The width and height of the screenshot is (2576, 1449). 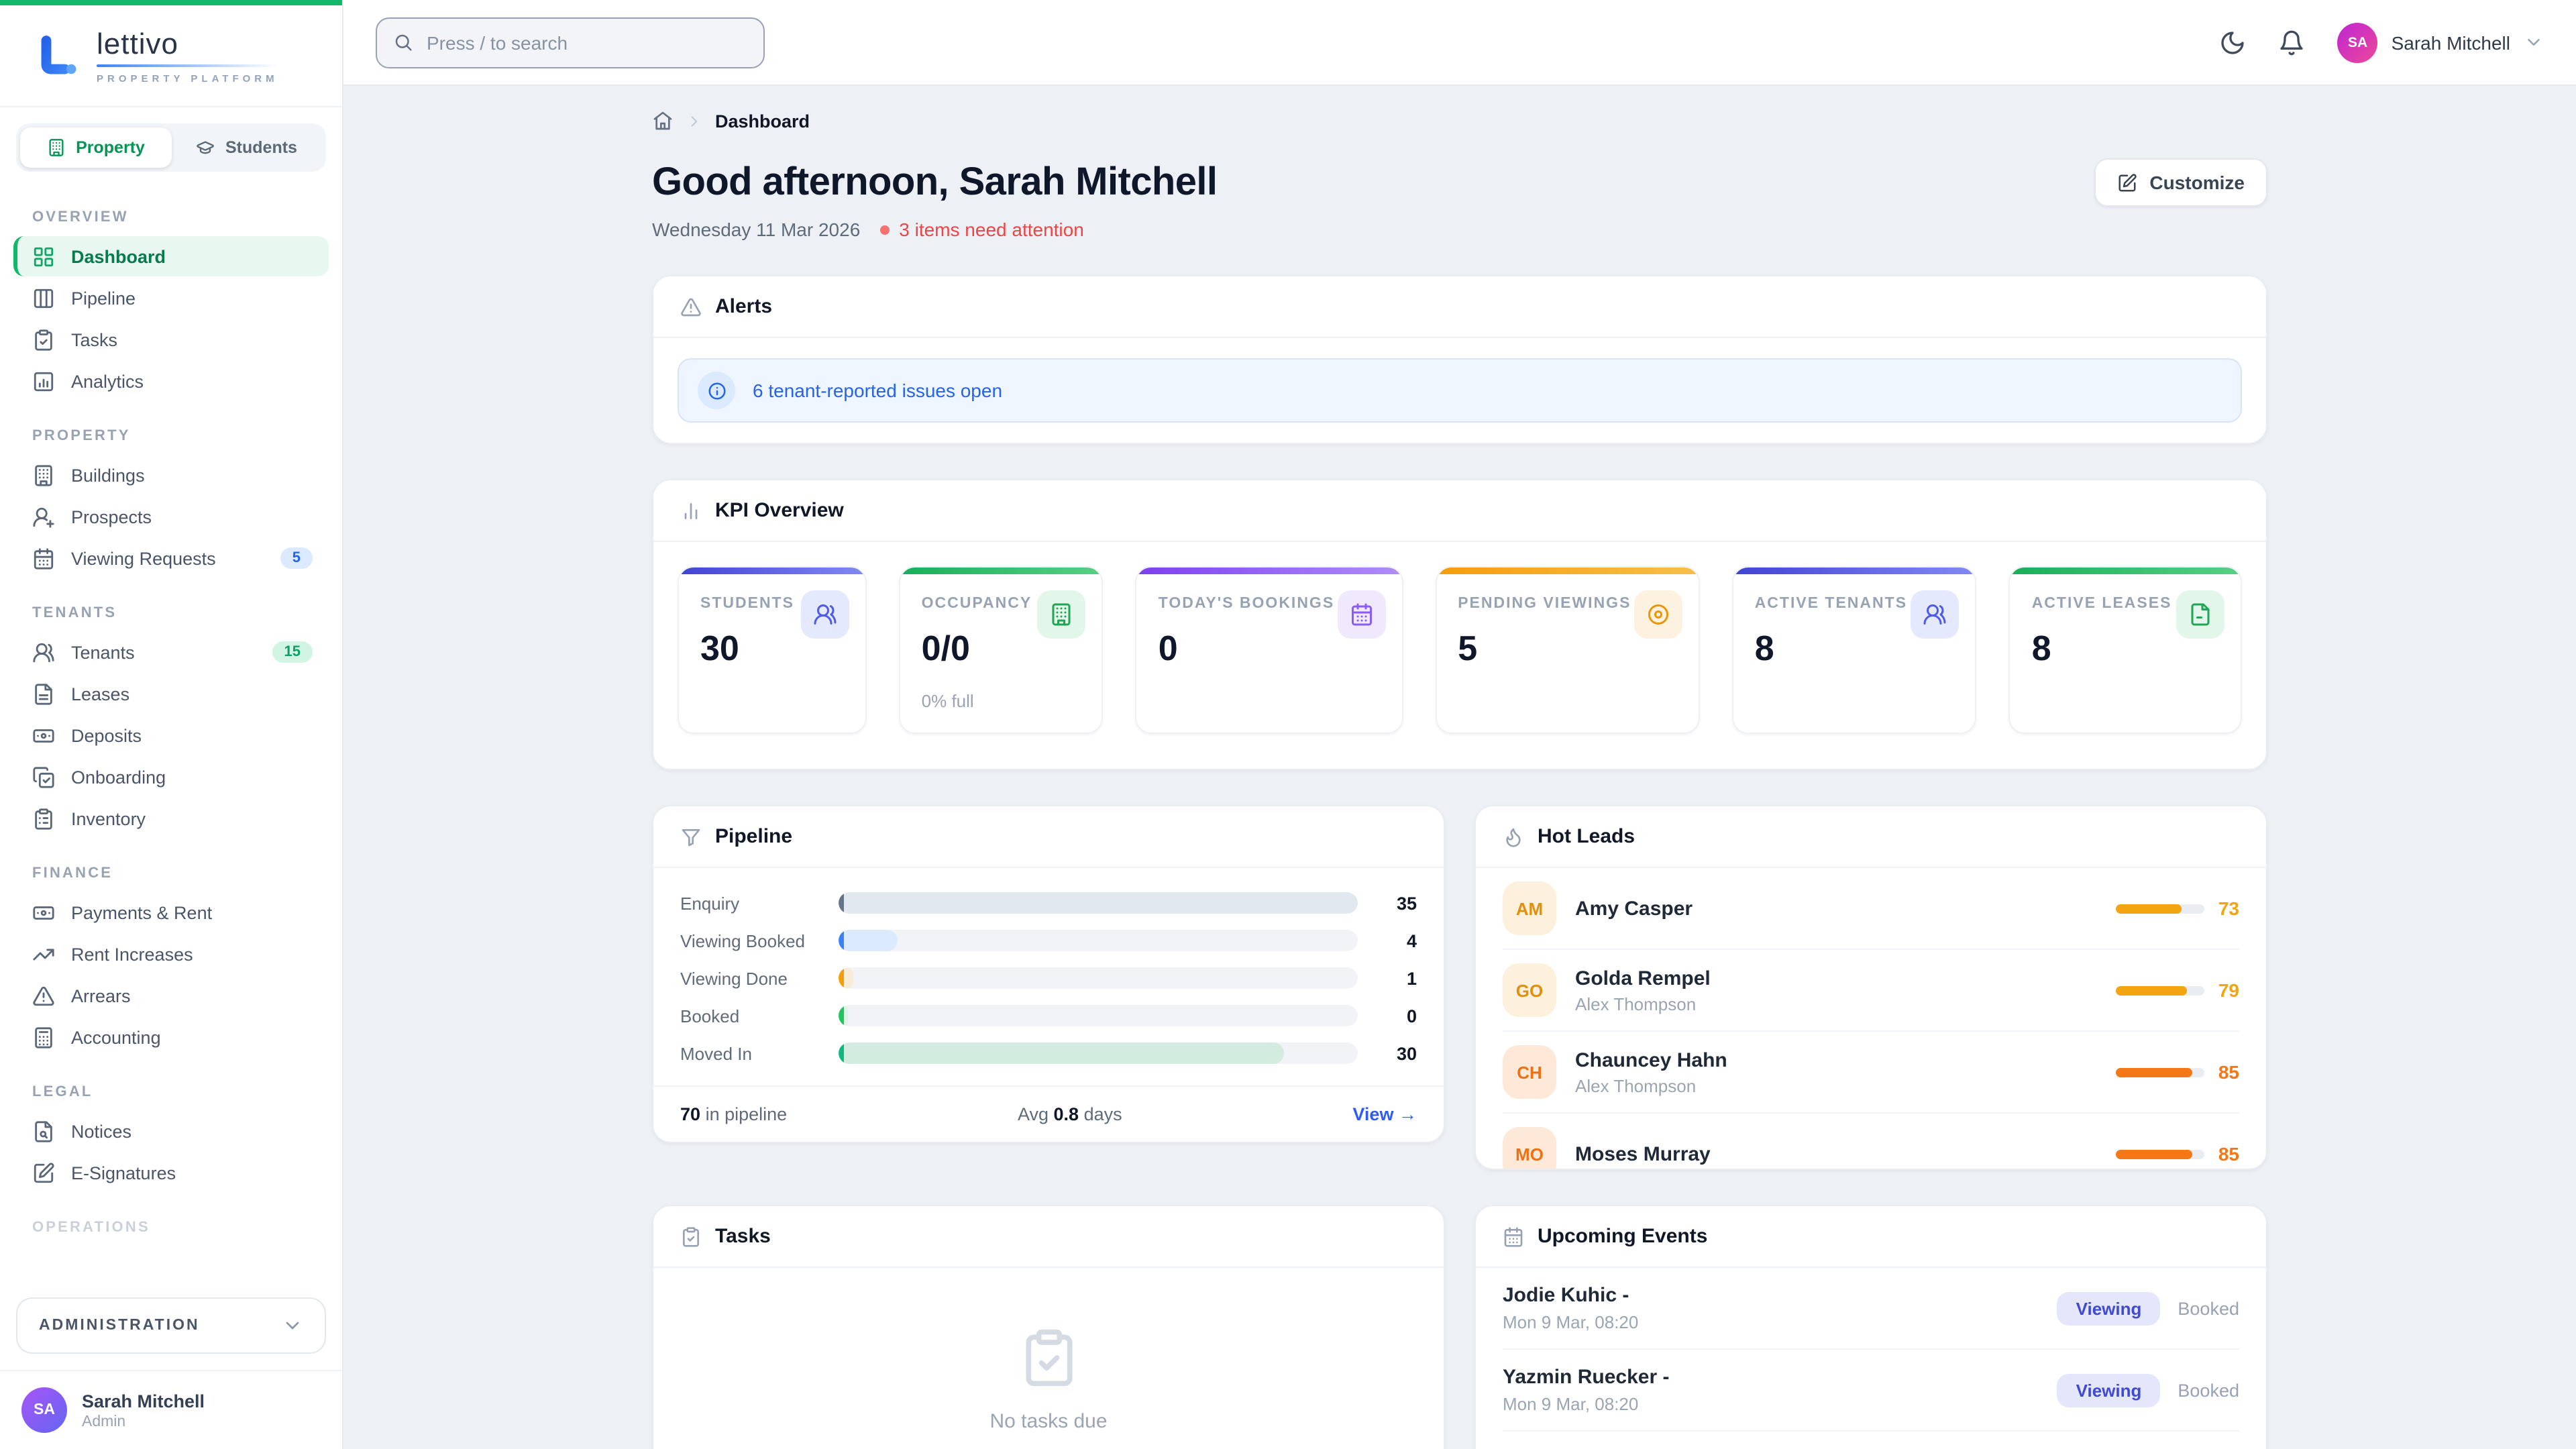 What do you see at coordinates (2109, 1308) in the screenshot?
I see `event-type-badge: Viewing` at bounding box center [2109, 1308].